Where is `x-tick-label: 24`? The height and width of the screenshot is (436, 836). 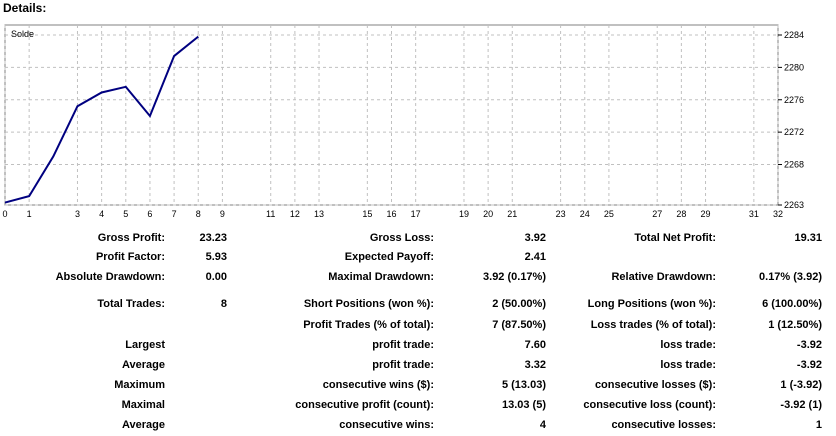
x-tick-label: 24 is located at coordinates (585, 214).